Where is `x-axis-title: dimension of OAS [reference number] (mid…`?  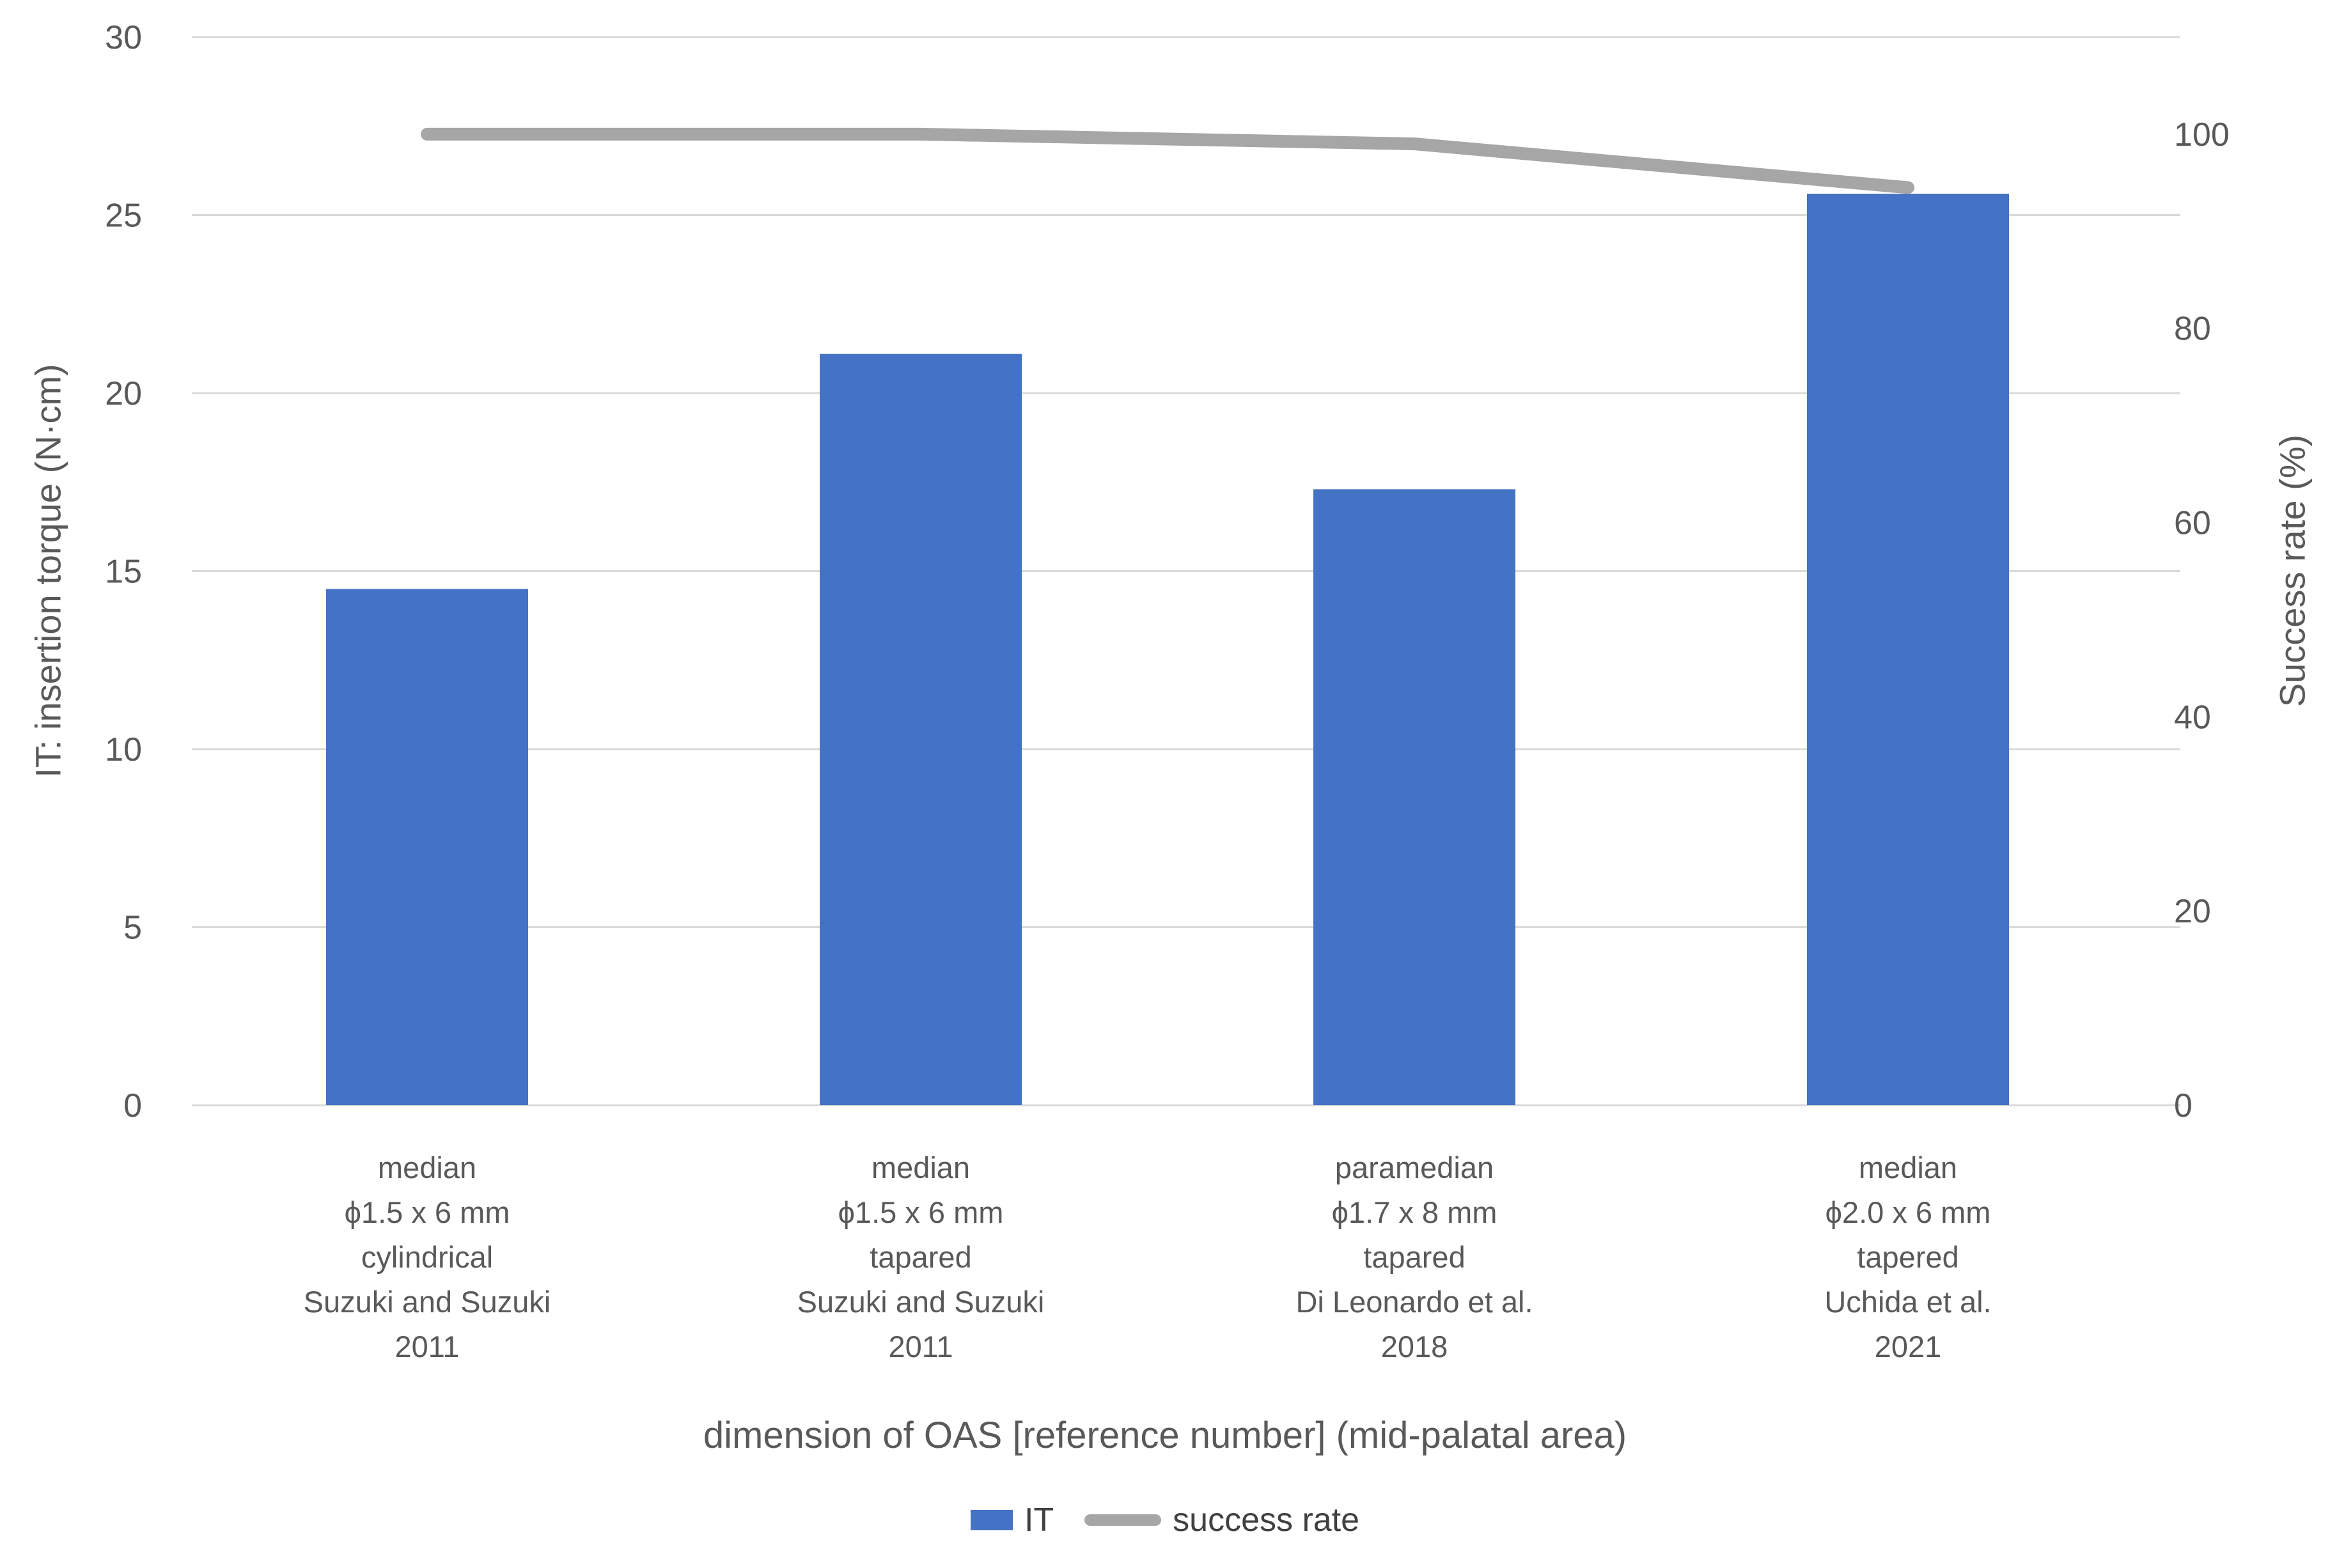 x-axis-title: dimension of OAS [reference number] (mid… is located at coordinates (1165, 1436).